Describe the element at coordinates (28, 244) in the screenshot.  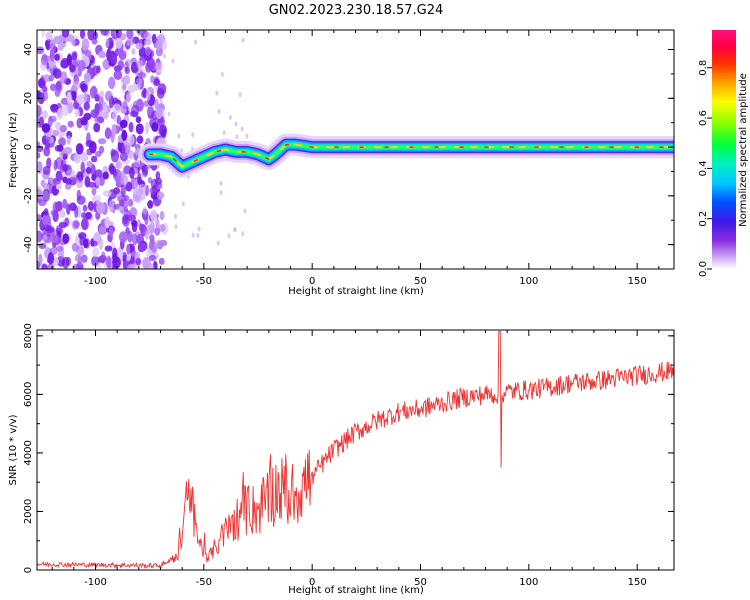
I see `spec-ytick-label: -40` at that location.